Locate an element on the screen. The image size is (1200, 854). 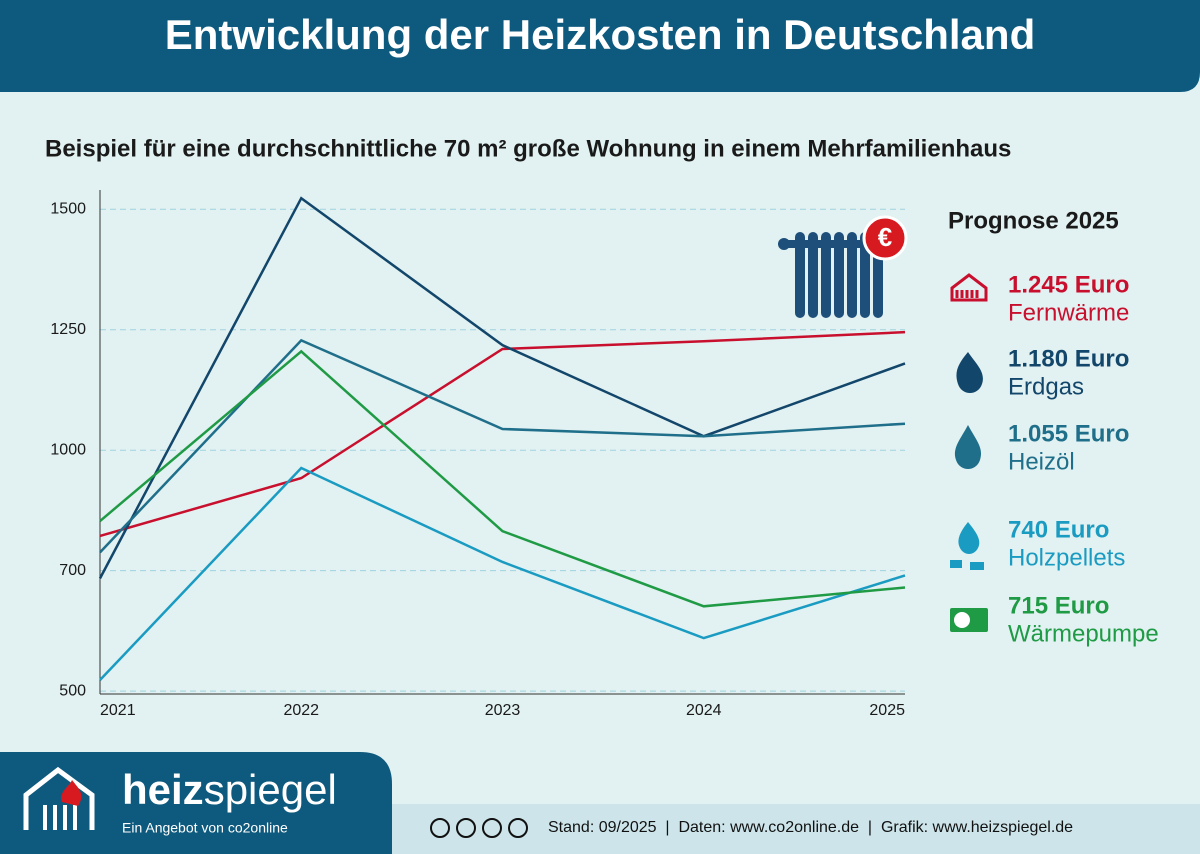
legend-value: 715 Euro is located at coordinates (1058, 605).